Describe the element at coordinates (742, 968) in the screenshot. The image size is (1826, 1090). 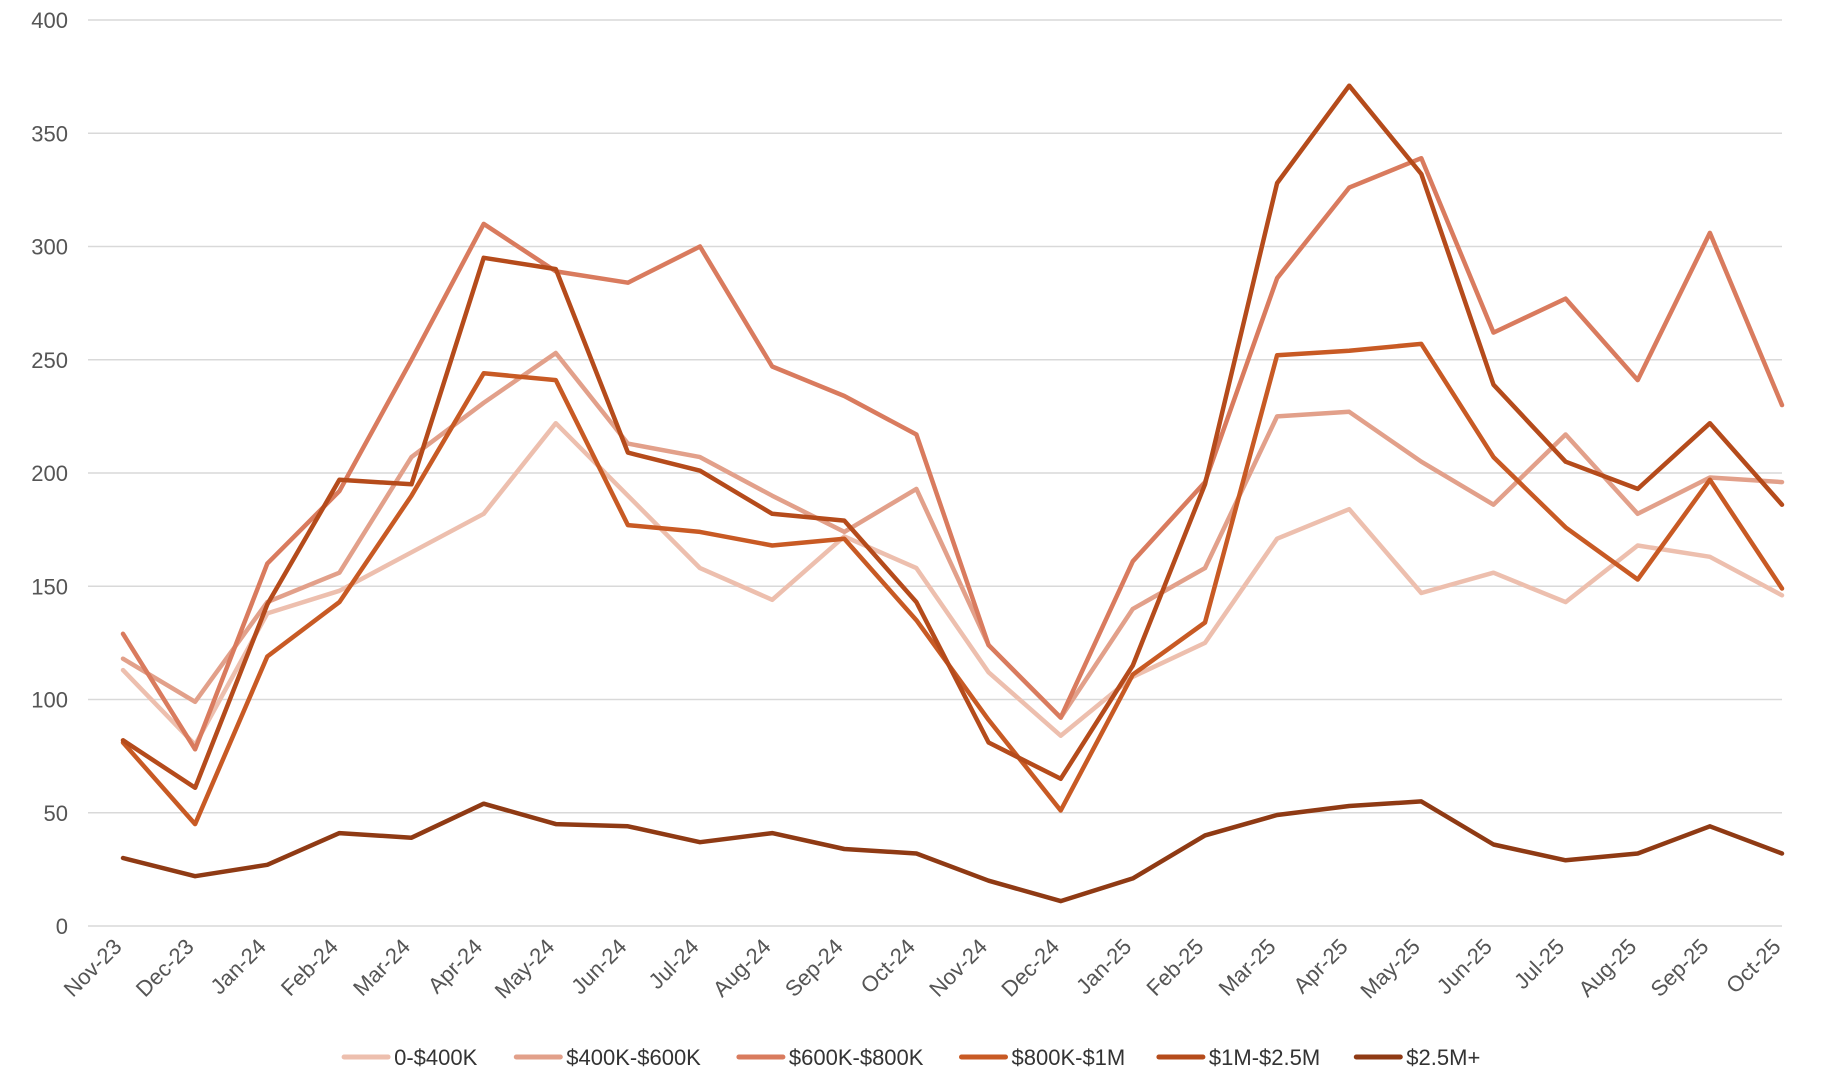
I see `x-tick-label: Aug-24` at that location.